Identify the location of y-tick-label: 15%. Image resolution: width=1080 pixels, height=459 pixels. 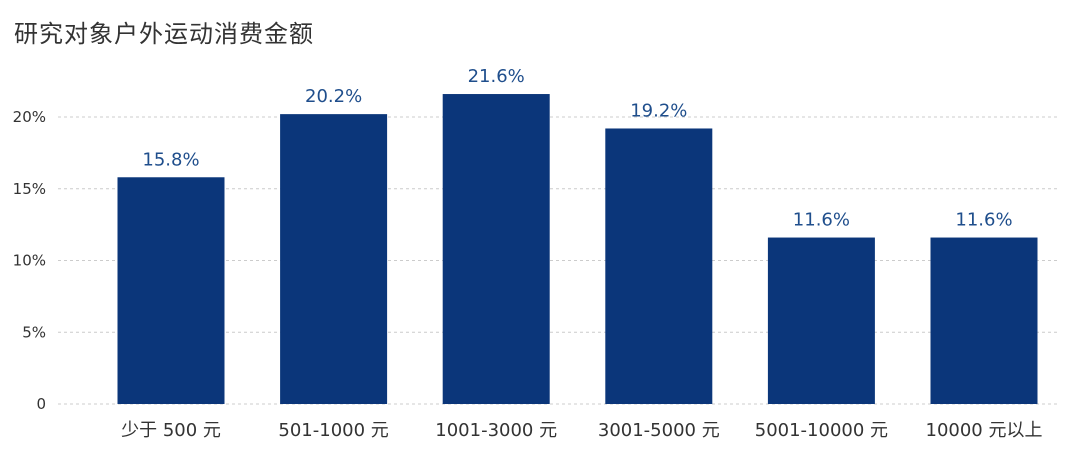
(29, 189).